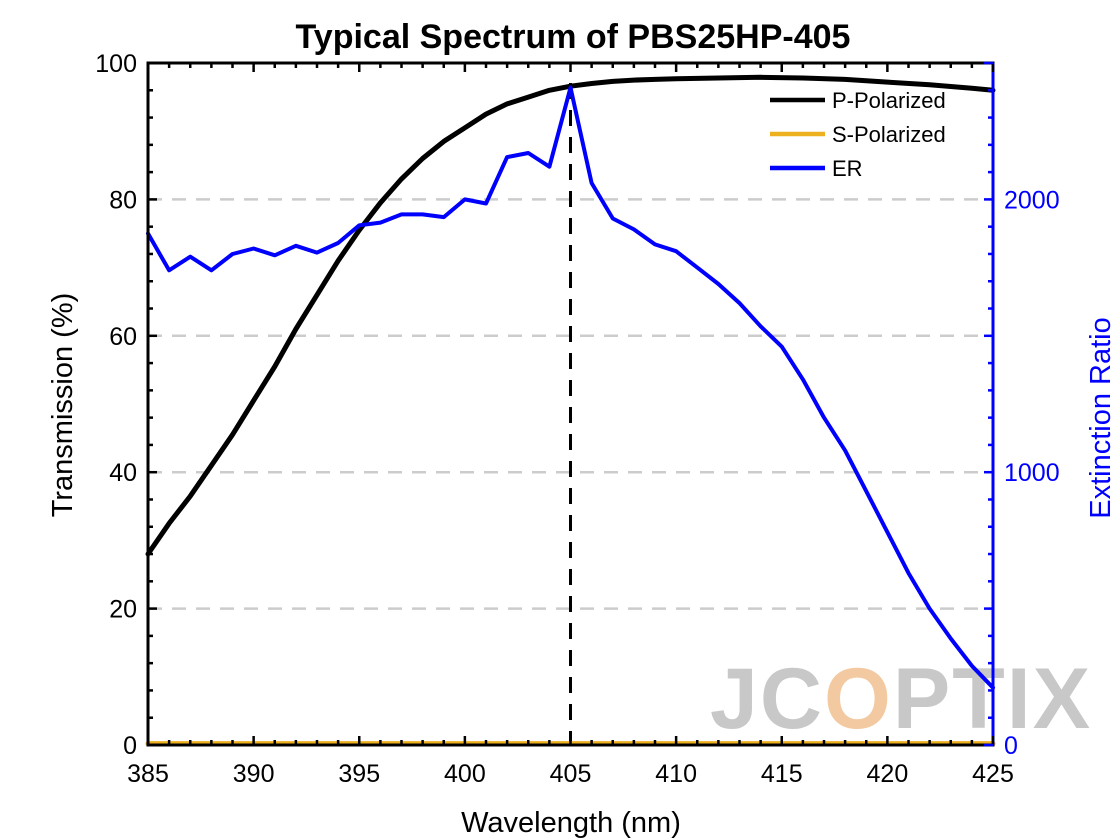  What do you see at coordinates (63, 405) in the screenshot?
I see `y-axis-label: Transmission (%)` at bounding box center [63, 405].